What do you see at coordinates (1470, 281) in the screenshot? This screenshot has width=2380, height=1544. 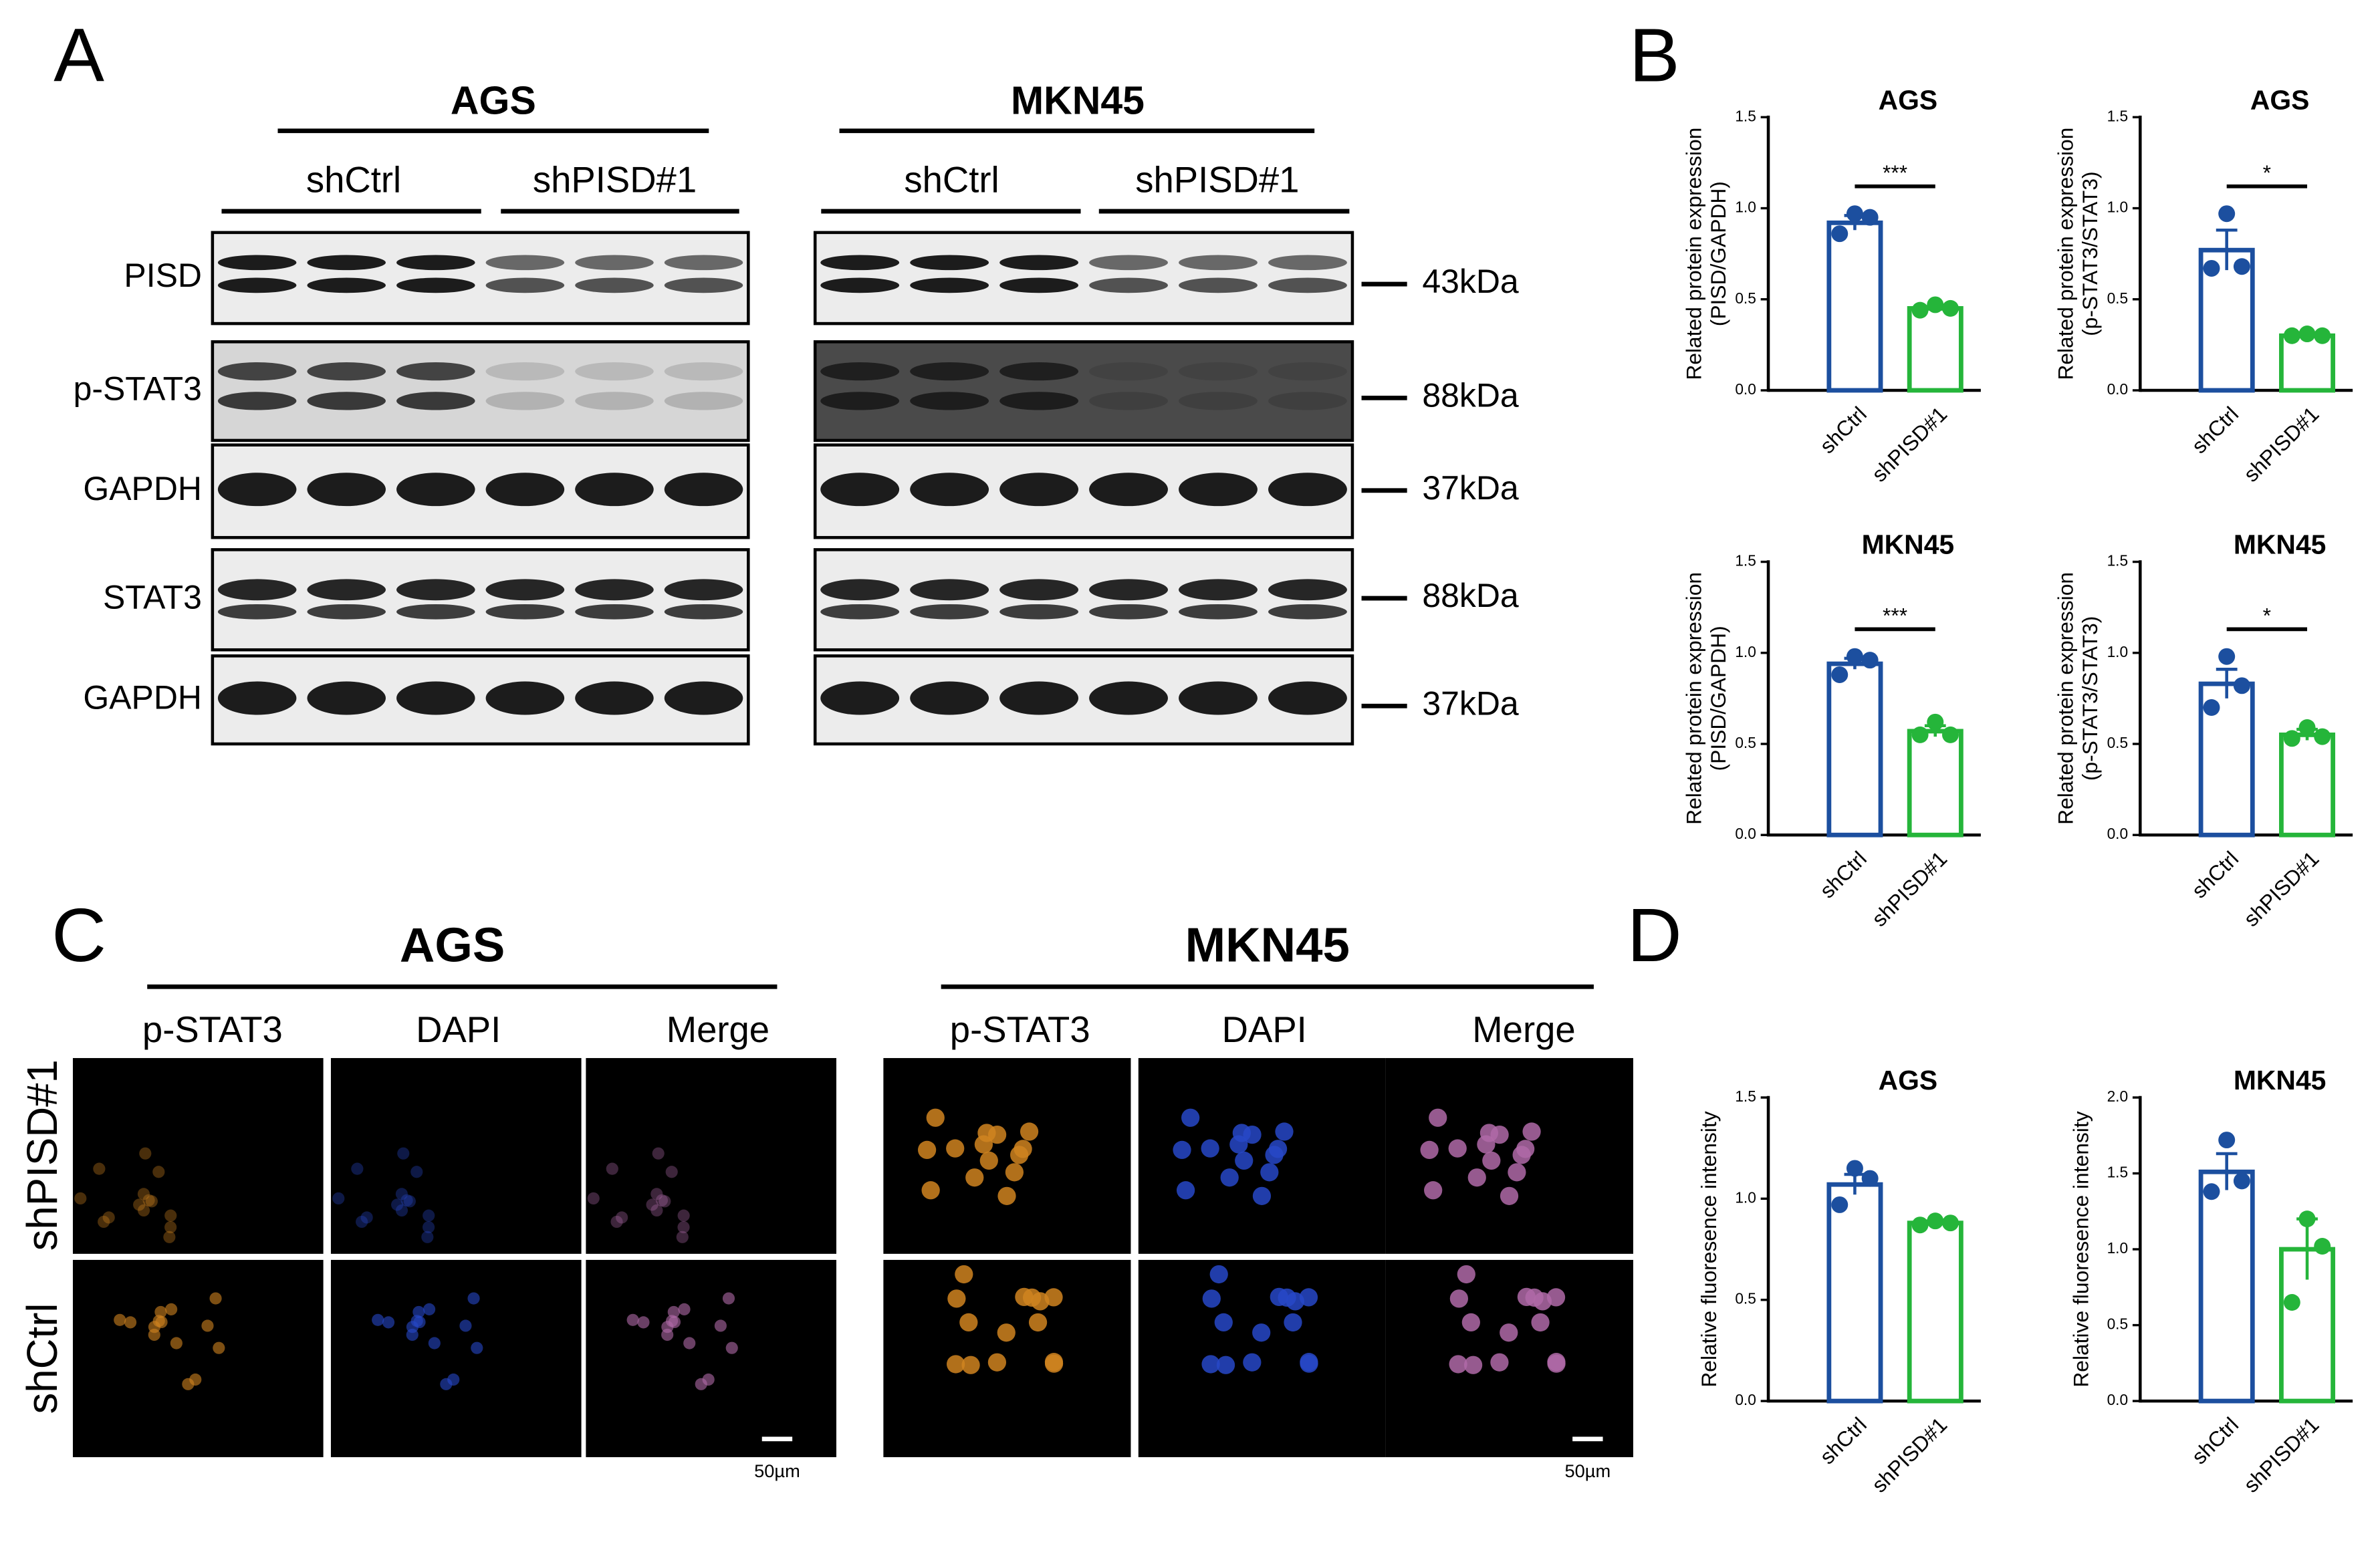 I see `size-label: 43kDa` at bounding box center [1470, 281].